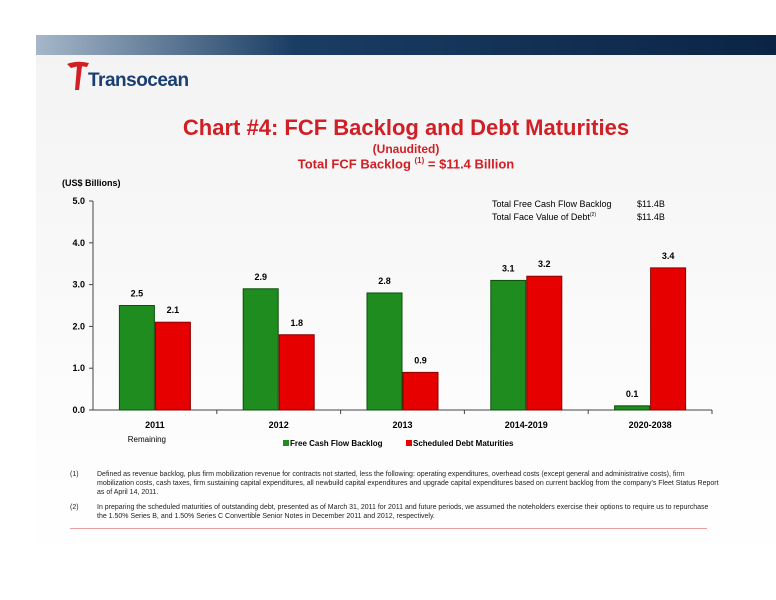 The height and width of the screenshot is (600, 776). What do you see at coordinates (406, 45) in the screenshot?
I see `header-bar` at bounding box center [406, 45].